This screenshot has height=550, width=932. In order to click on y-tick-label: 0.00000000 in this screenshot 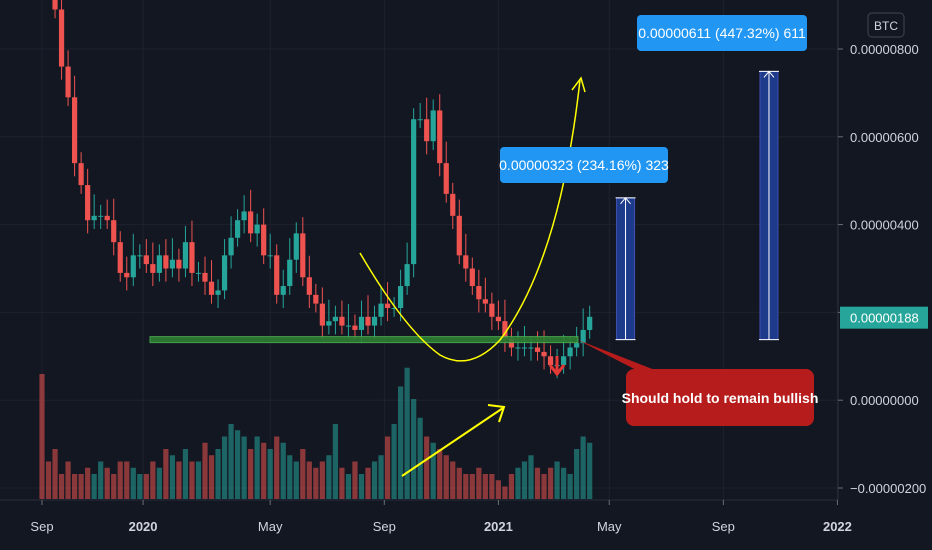, I will do `click(884, 400)`.